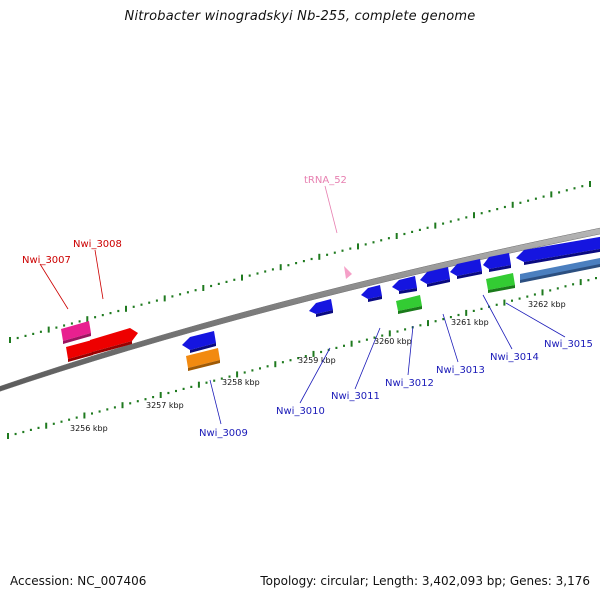 This screenshot has height=600, width=600. I want to click on label-nwi-3007: Nwi_3007, so click(46, 260).